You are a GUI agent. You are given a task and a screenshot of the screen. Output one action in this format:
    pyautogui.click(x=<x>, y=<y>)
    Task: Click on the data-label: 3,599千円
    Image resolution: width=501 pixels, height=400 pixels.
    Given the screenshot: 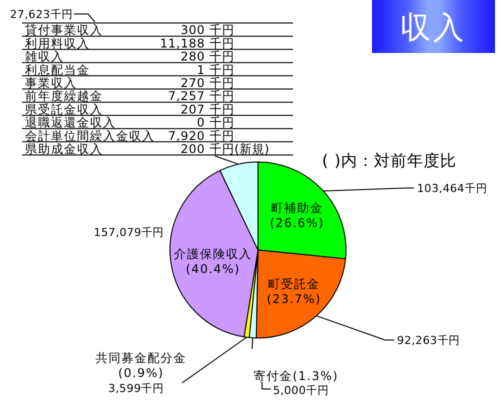 What is the action you would take?
    pyautogui.click(x=136, y=388)
    